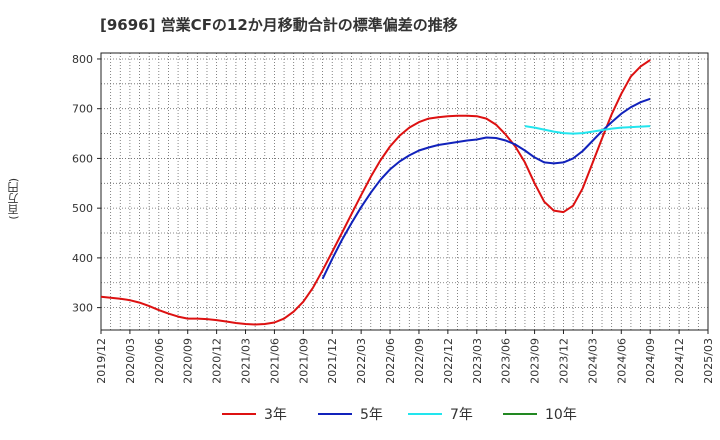 The width and height of the screenshot is (720, 440). I want to click on y-axis: 300 400 500 600 700 800, so click(86, 184).